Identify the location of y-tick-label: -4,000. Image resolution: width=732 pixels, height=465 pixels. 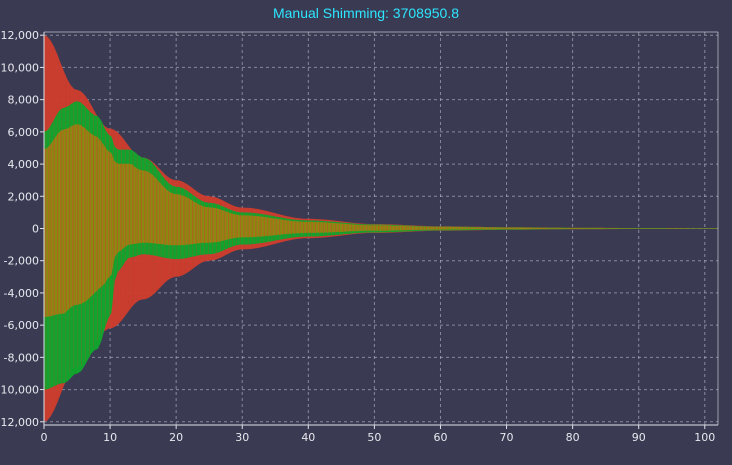
(21, 293).